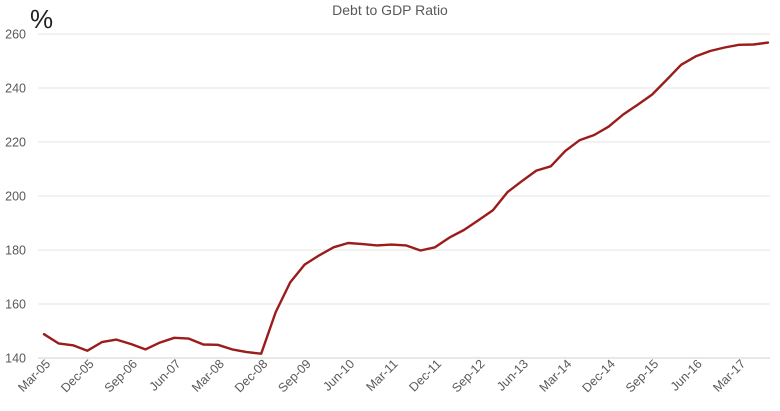  Describe the element at coordinates (77, 376) in the screenshot. I see `x-tick-label: Dec-05` at that location.